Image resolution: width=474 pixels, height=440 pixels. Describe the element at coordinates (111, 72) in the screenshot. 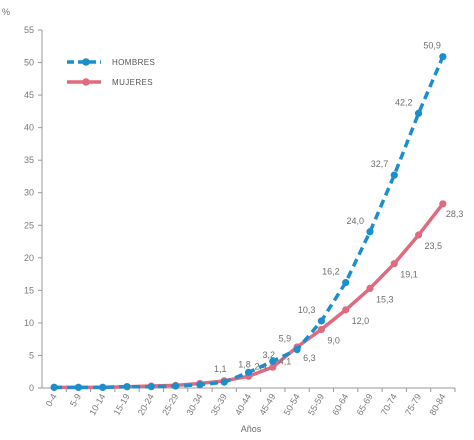

I see `legend: HOMBRES MUJERES` at that location.